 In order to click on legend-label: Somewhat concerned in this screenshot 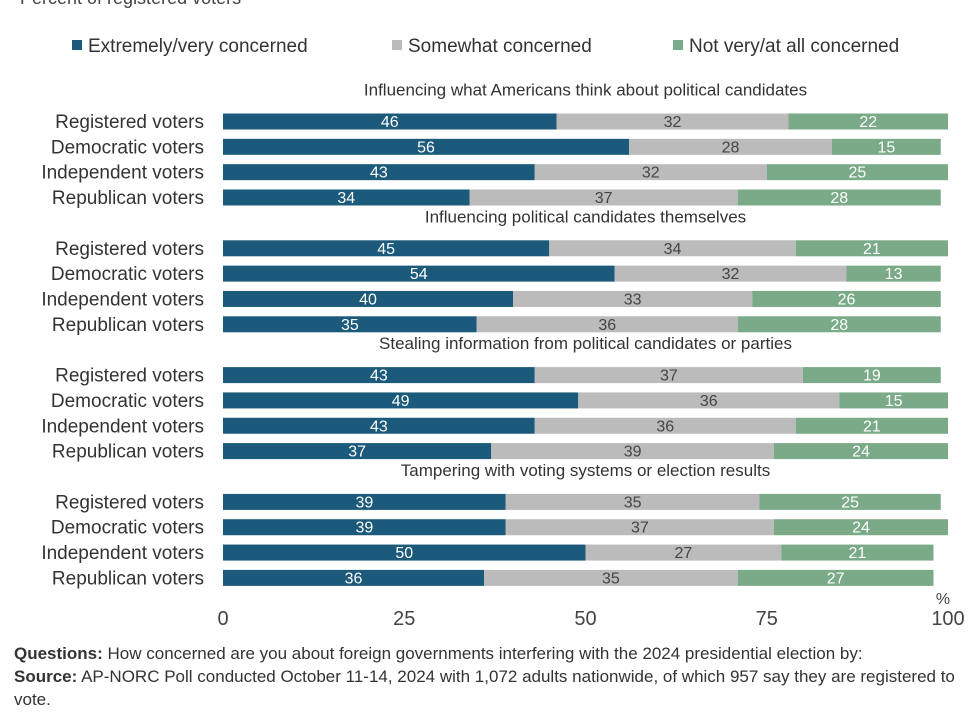, I will do `click(500, 46)`.